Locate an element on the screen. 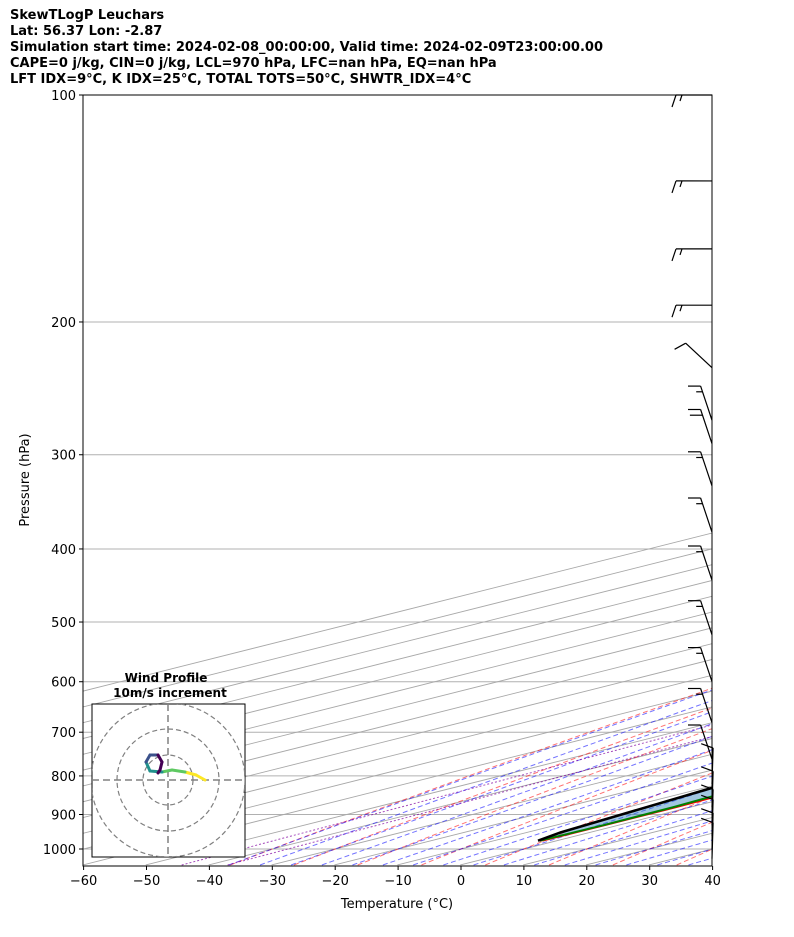  x-tick-label: 10 is located at coordinates (524, 881).